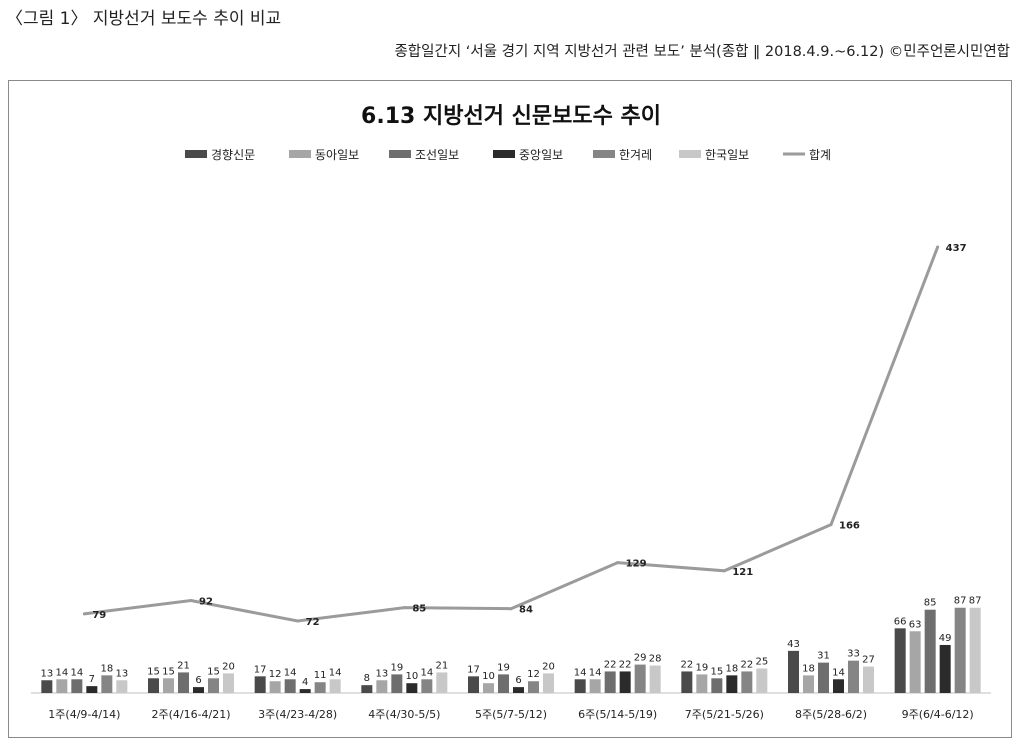  What do you see at coordinates (742, 572) in the screenshot?
I see `total-value-label: 121` at bounding box center [742, 572].